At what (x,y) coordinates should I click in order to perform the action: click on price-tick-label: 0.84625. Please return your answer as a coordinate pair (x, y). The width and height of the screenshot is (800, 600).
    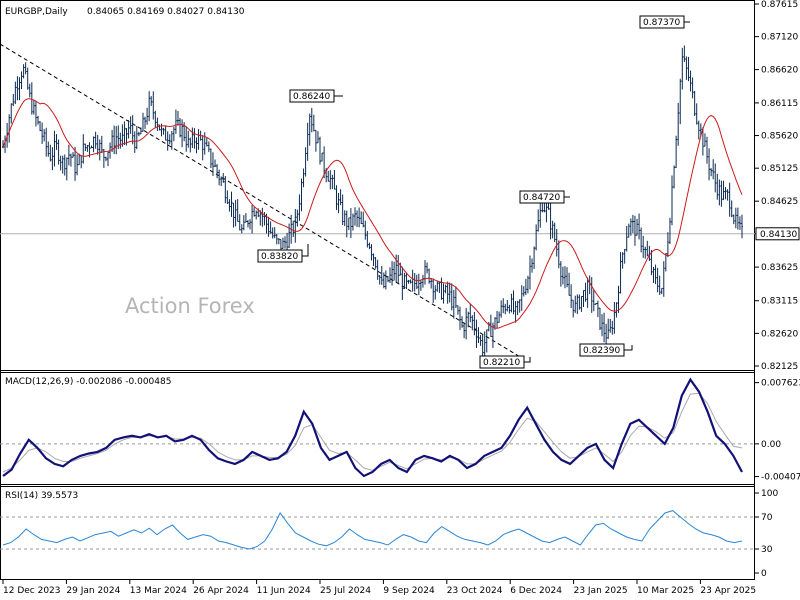
    Looking at the image, I should click on (779, 202).